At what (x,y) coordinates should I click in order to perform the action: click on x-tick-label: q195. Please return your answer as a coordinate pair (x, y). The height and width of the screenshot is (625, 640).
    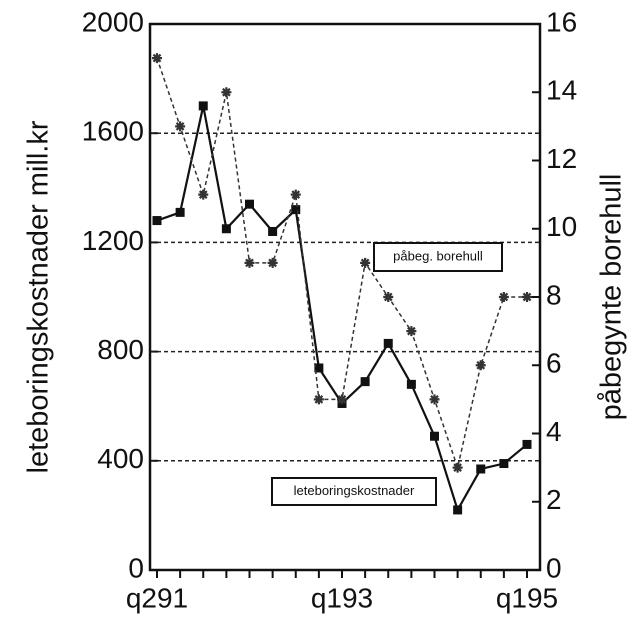
    Looking at the image, I should click on (527, 597).